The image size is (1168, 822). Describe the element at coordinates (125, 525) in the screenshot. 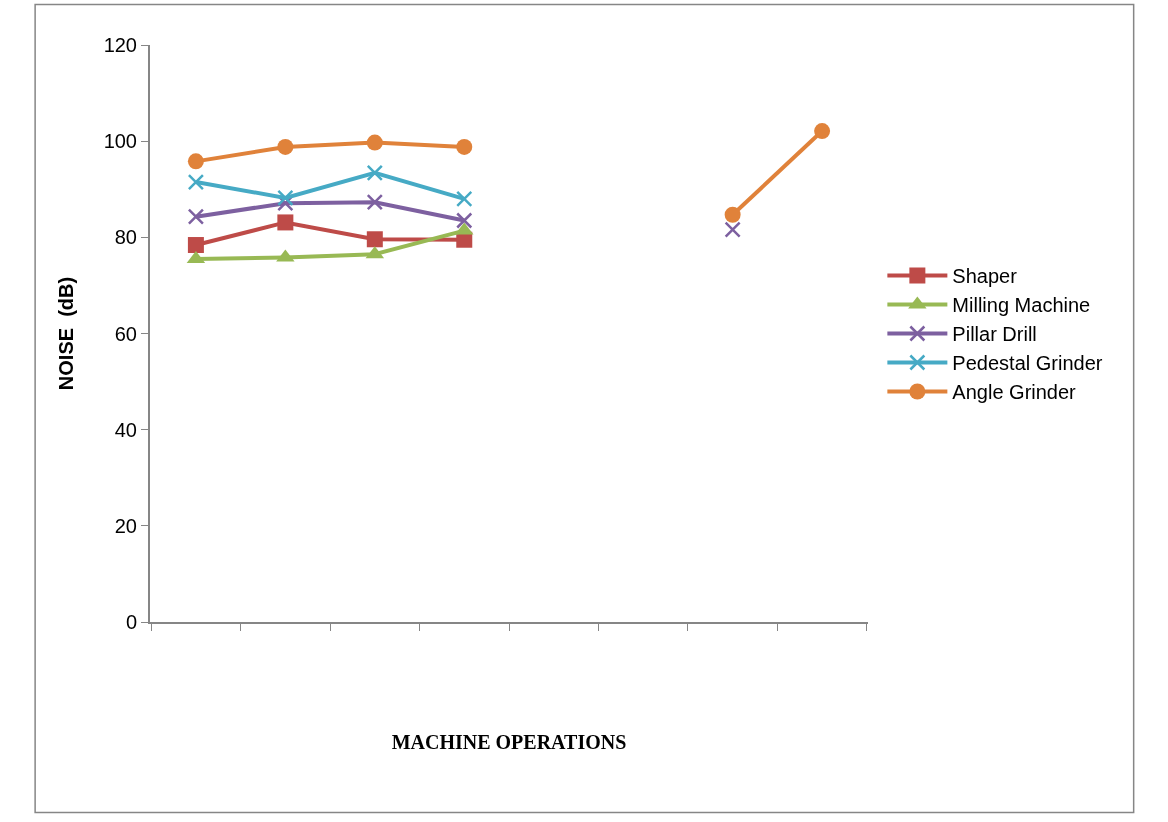

I see `y-tick-label: 20` at that location.